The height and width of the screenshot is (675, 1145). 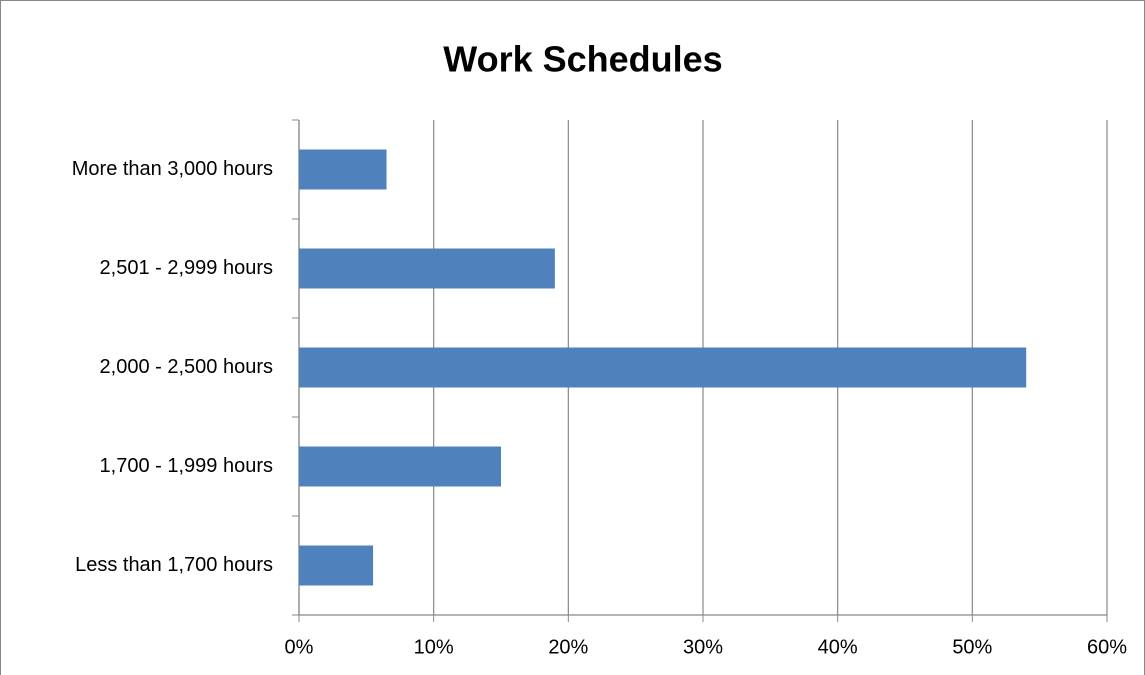 What do you see at coordinates (972, 647) in the screenshot?
I see `x-tick-label: 50%` at bounding box center [972, 647].